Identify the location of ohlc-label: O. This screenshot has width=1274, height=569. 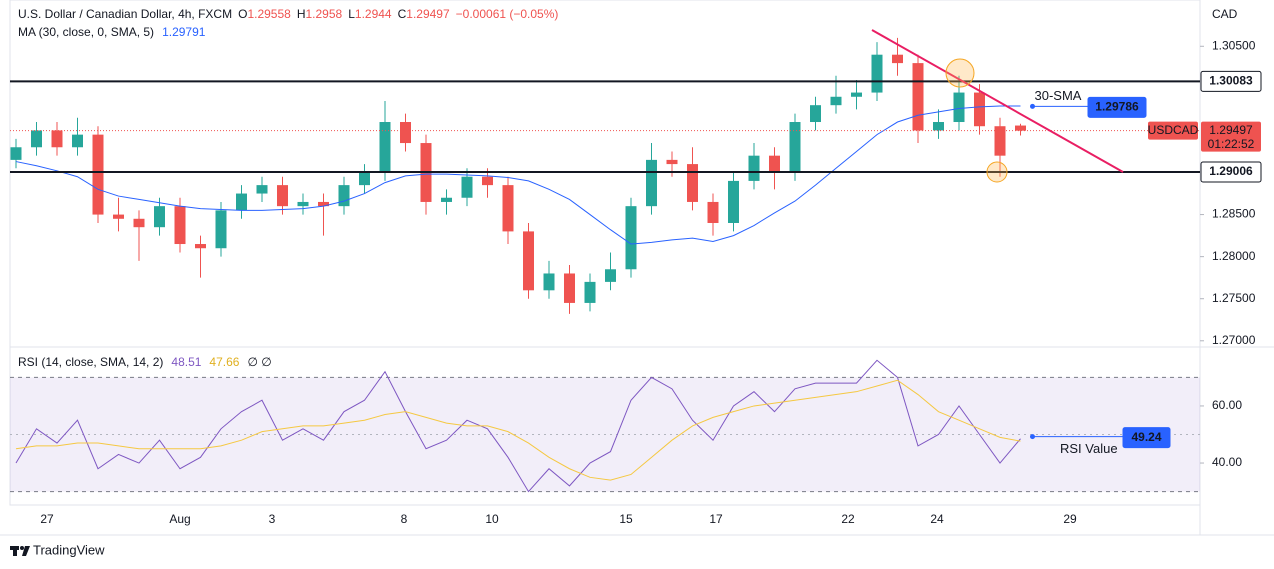
(242, 14).